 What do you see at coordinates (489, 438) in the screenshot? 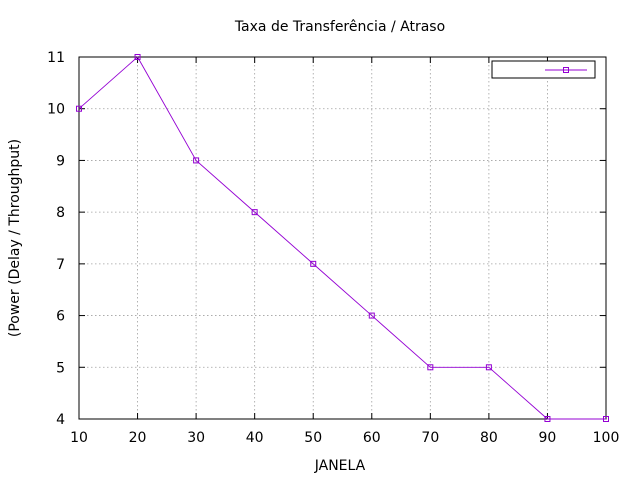
I see `x-tick-label: 80` at bounding box center [489, 438].